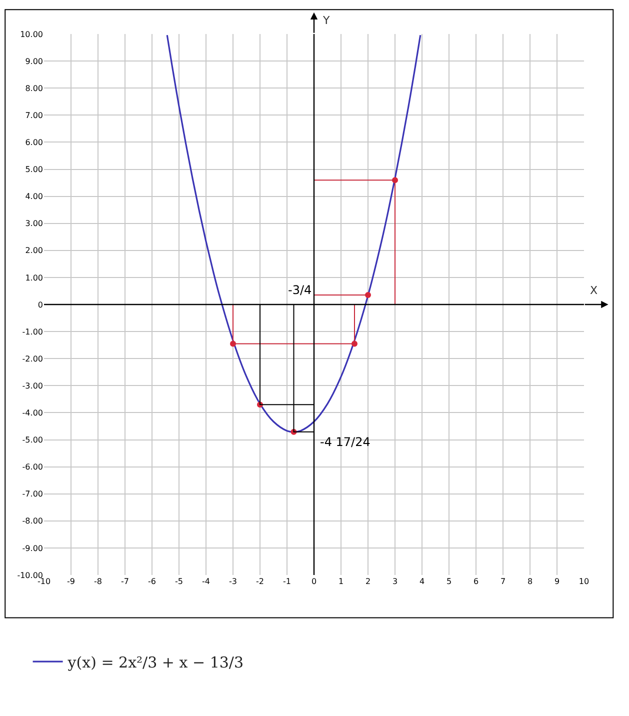  What do you see at coordinates (530, 581) in the screenshot?
I see `x-tick-label: 8` at bounding box center [530, 581].